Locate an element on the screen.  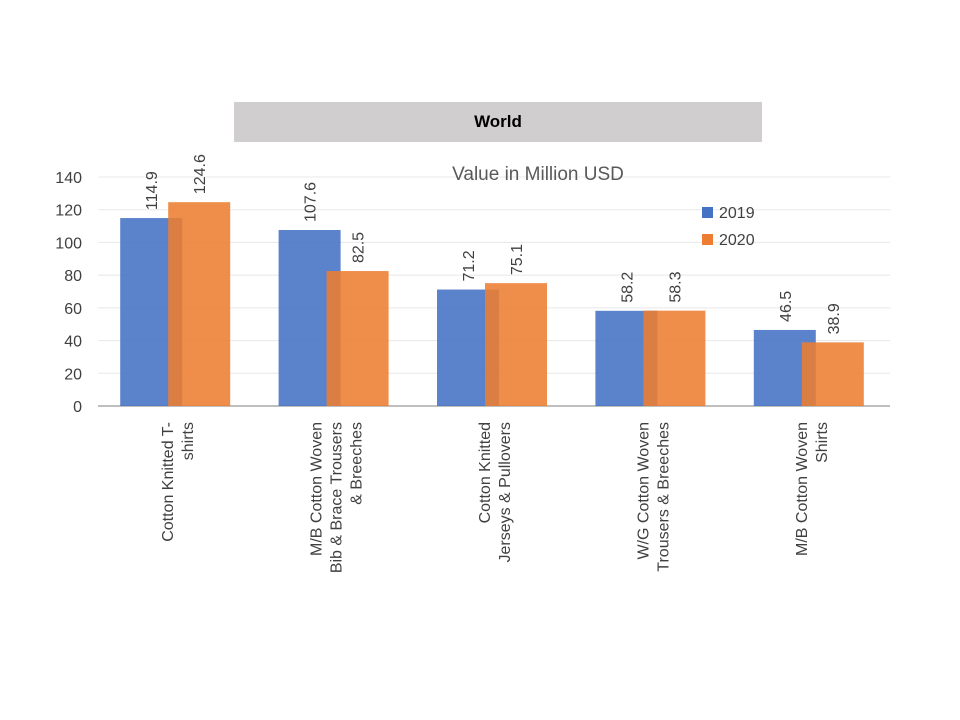
y-tick-label: 40 is located at coordinates (73, 342).